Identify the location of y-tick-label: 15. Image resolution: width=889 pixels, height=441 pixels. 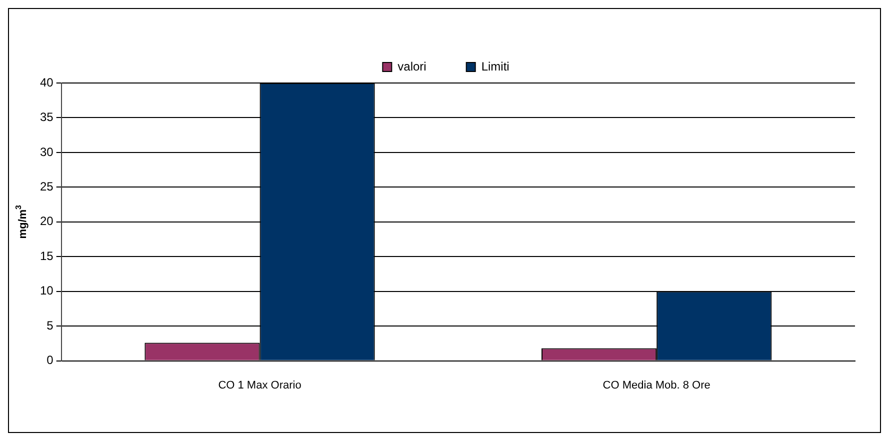
(47, 255).